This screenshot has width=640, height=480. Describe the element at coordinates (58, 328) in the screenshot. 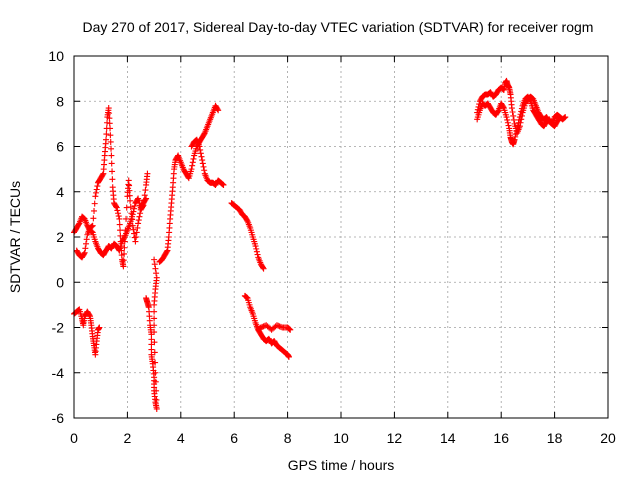

I see `y-tick-label: -2` at that location.